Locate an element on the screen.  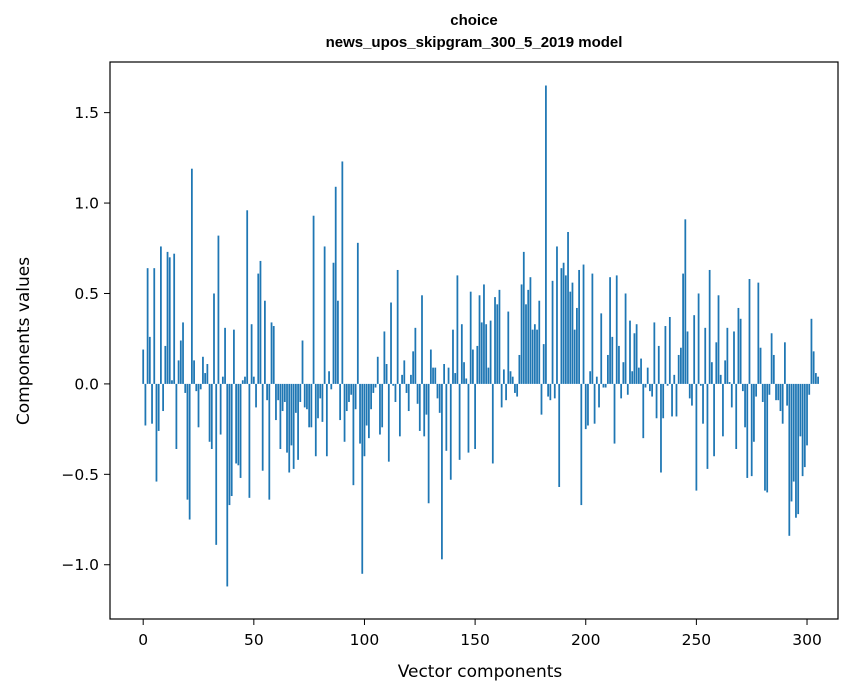
y-axis: −1.0 −0.5 0.0 0.5 1.0 1.5 is located at coordinates (85, 339).